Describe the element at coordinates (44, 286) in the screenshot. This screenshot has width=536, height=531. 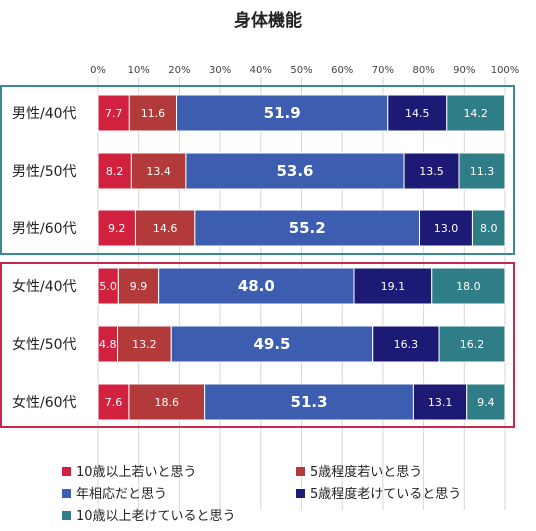
I see `category-label: 女性/40代` at that location.